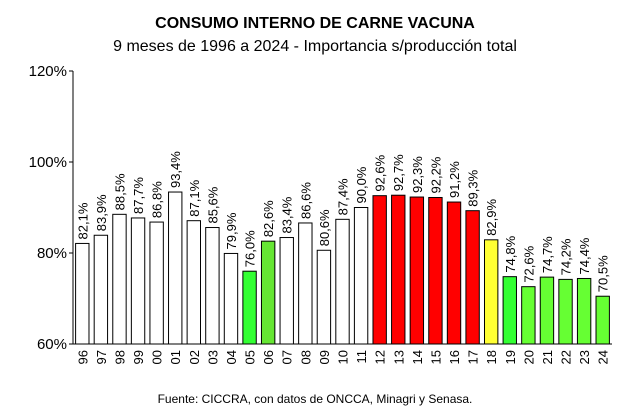  I want to click on x-tick-label: 00, so click(157, 357).